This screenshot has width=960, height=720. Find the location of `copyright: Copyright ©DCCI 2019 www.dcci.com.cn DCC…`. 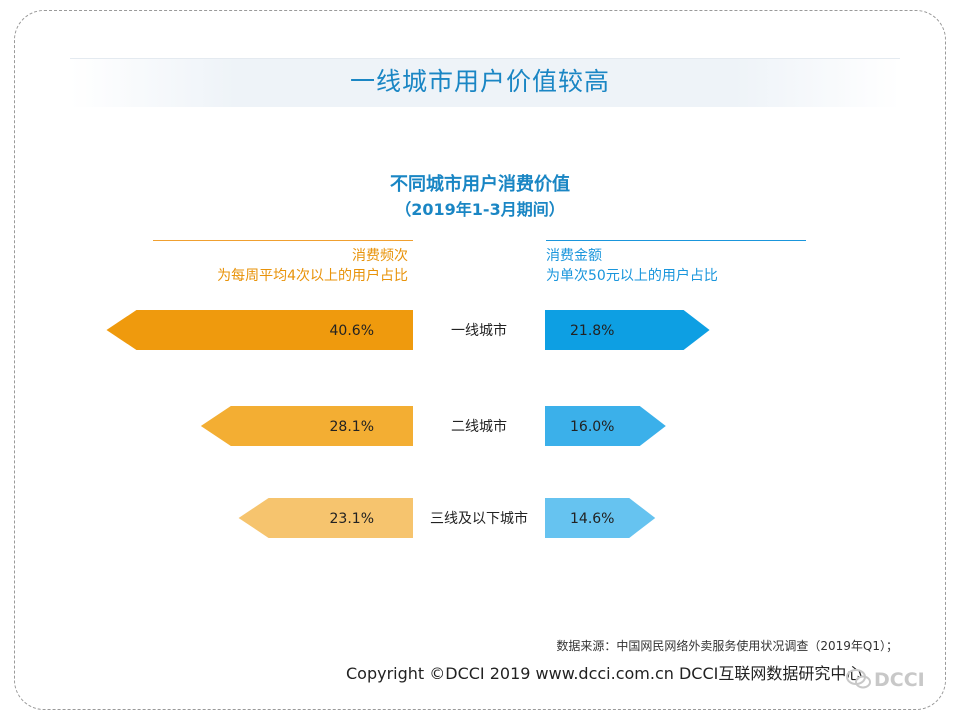

copyright: Copyright ©DCCI 2019 www.dcci.com.cn DCC… is located at coordinates (604, 673).